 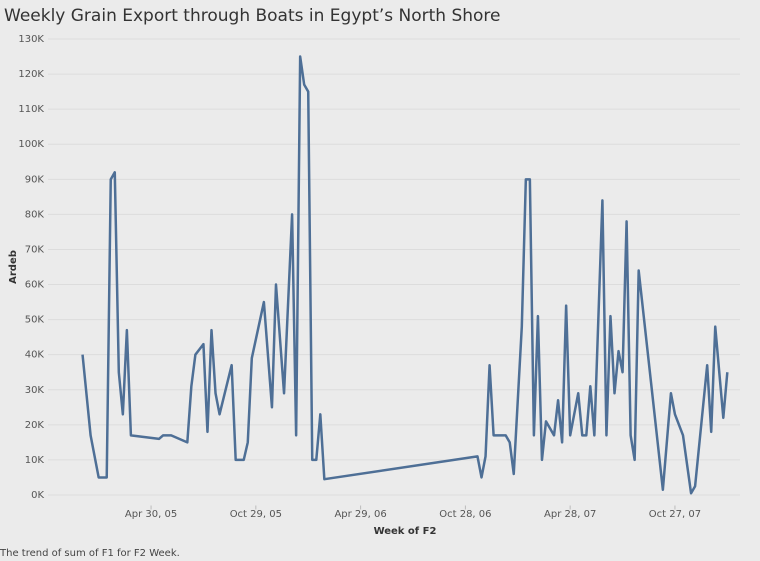 I want to click on y-axis-title: Ardeb, so click(x=13, y=267).